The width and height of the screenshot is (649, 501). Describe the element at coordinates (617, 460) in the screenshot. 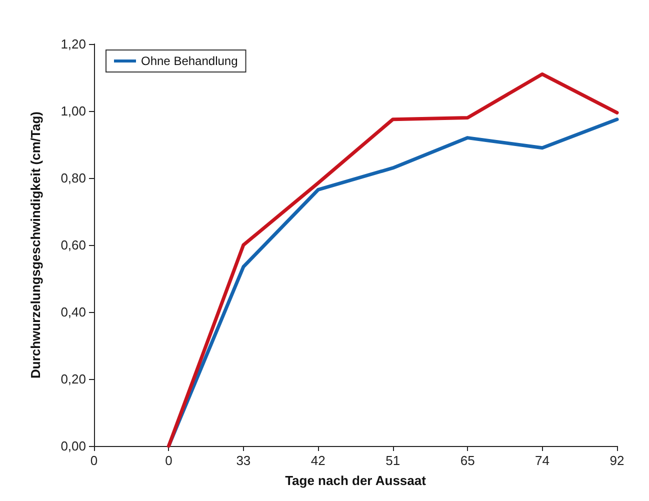

I see `x-tick-label: 92` at that location.